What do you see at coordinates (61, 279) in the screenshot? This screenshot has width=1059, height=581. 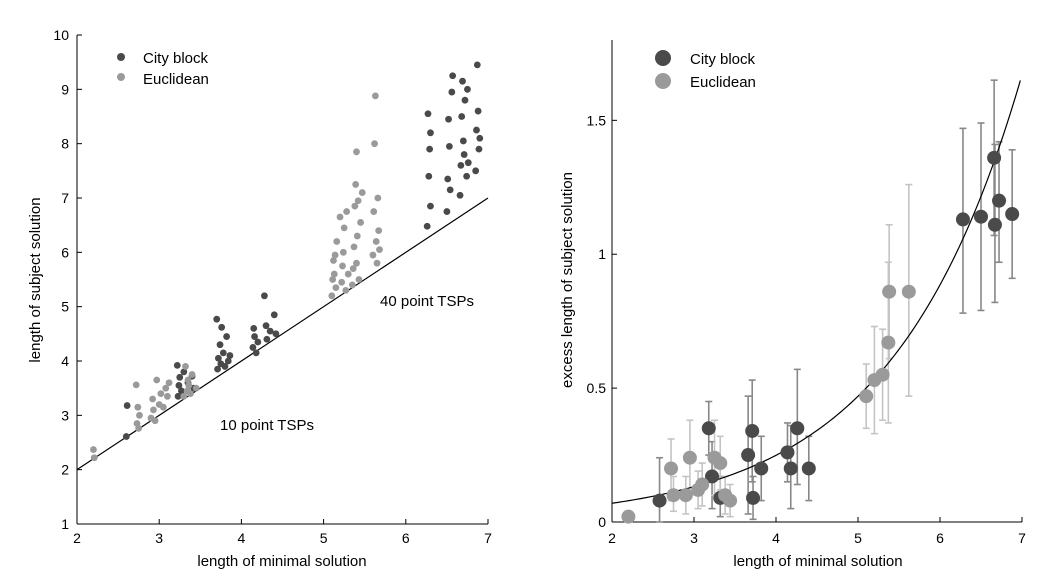 I see `left-y-tick-labels: 1 2 3 4 5 6 7 8 9 10` at bounding box center [61, 279].